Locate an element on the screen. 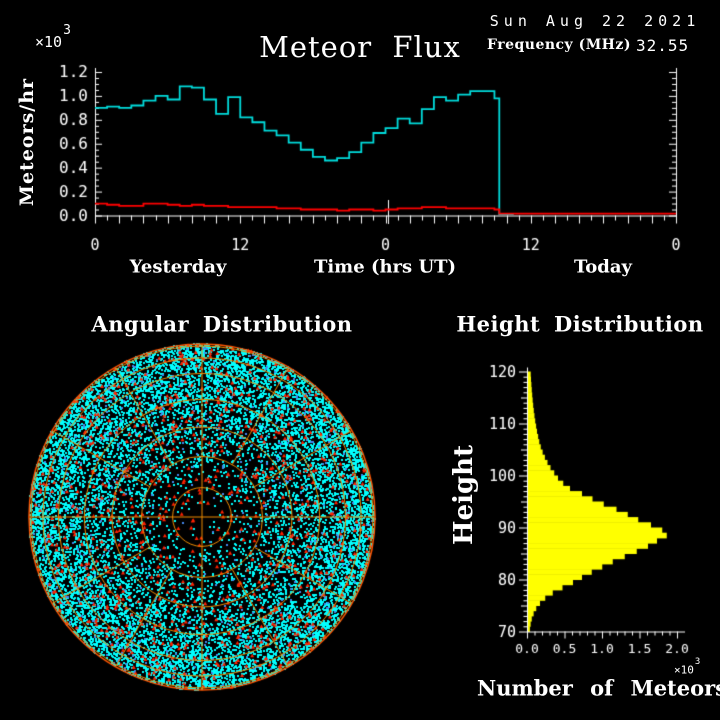 The image size is (720, 720). frequency-value: 32.55 is located at coordinates (663, 45).